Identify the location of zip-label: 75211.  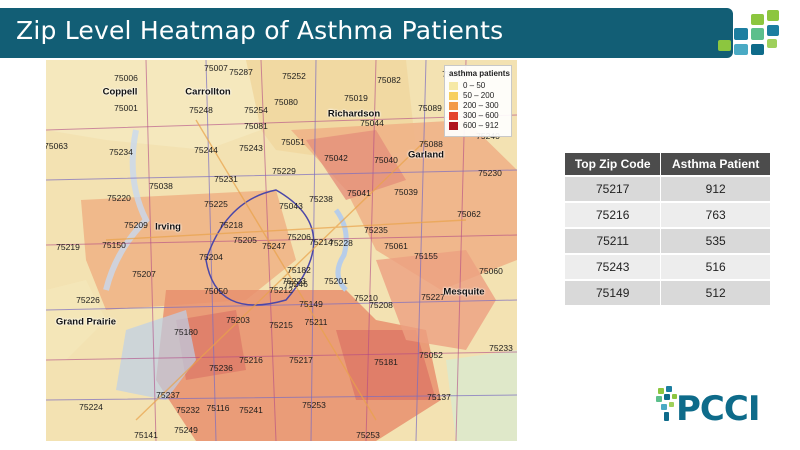
(316, 321).